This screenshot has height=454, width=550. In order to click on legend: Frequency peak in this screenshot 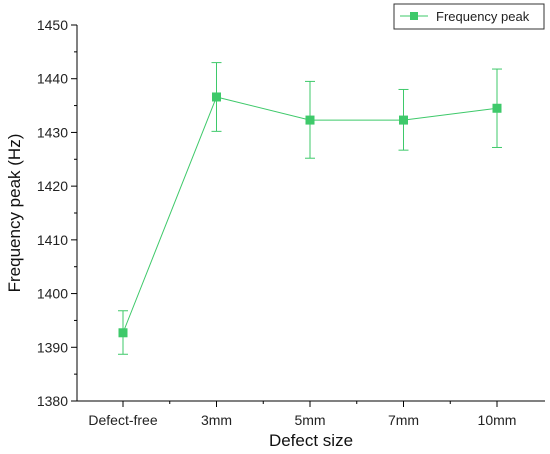, I will do `click(469, 16)`.